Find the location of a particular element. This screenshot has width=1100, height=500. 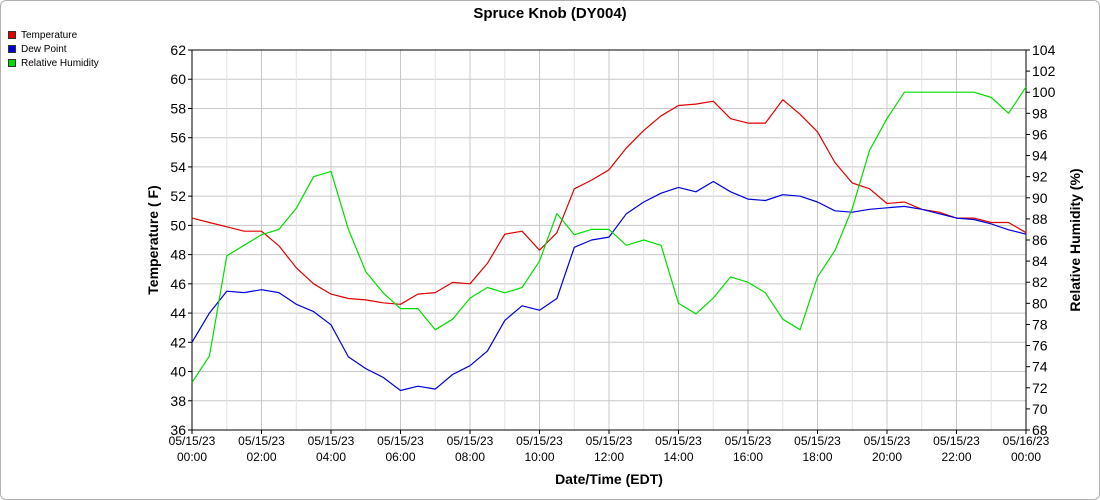

legend-item-relative-humidity: Relative Humidity is located at coordinates (53, 63).